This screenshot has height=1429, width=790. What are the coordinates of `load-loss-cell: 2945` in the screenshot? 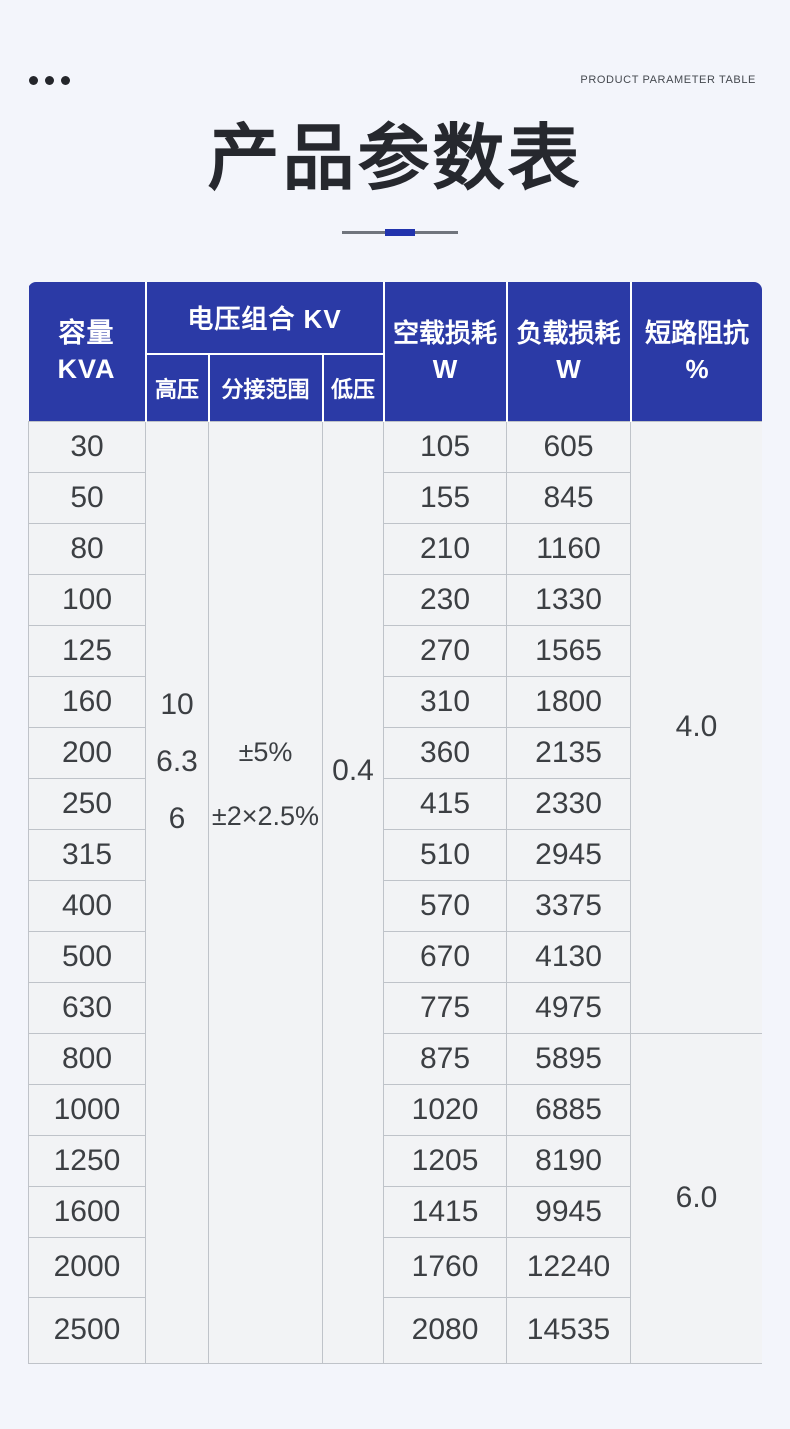 It's located at (569, 854).